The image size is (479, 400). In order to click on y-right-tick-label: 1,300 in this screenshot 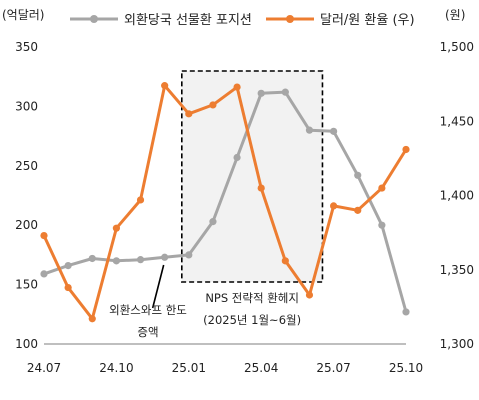, I will do `click(457, 344)`.